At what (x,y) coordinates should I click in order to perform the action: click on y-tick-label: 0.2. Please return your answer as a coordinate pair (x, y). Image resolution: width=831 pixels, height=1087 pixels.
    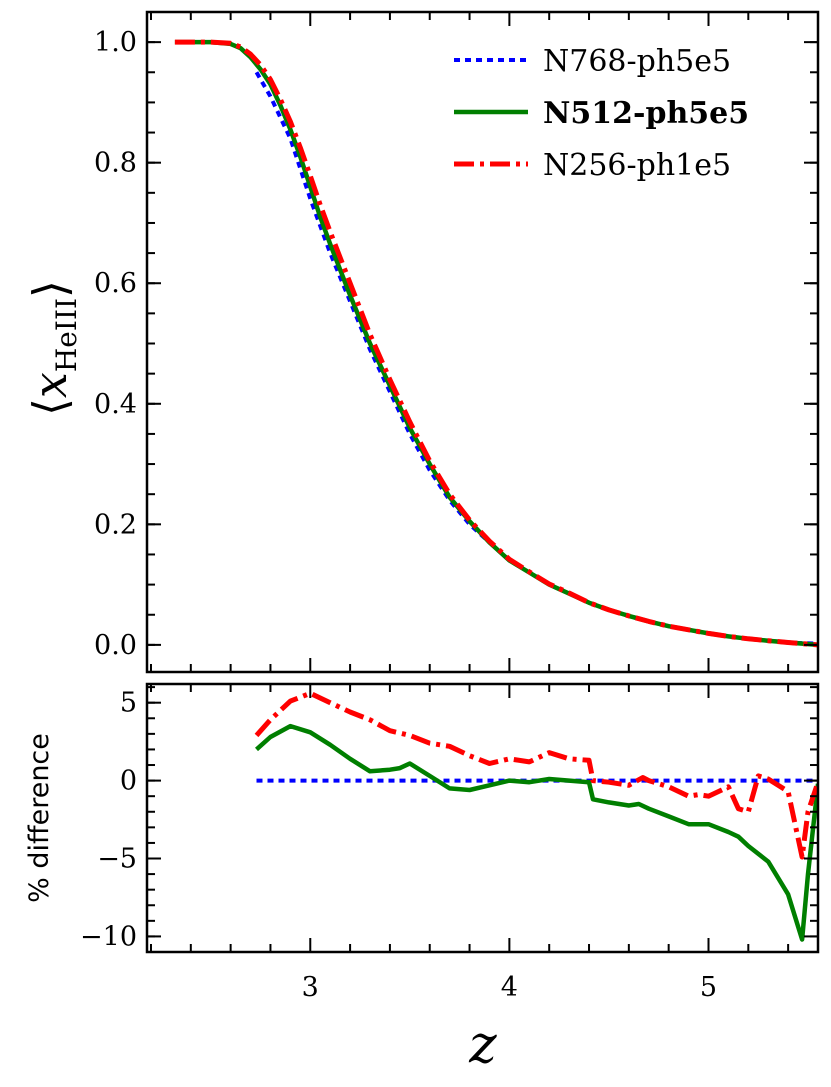
    Looking at the image, I should click on (115, 524).